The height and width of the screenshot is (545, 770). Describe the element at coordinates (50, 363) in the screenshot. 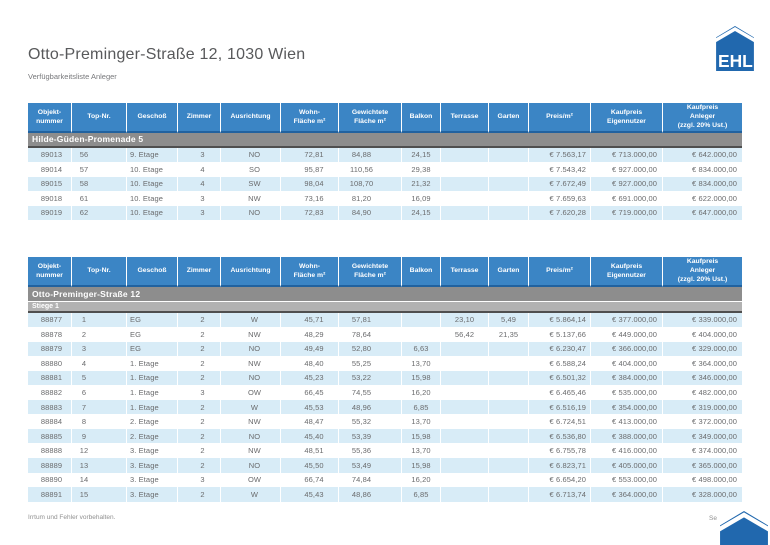

I see `table-cell: 88880` at that location.